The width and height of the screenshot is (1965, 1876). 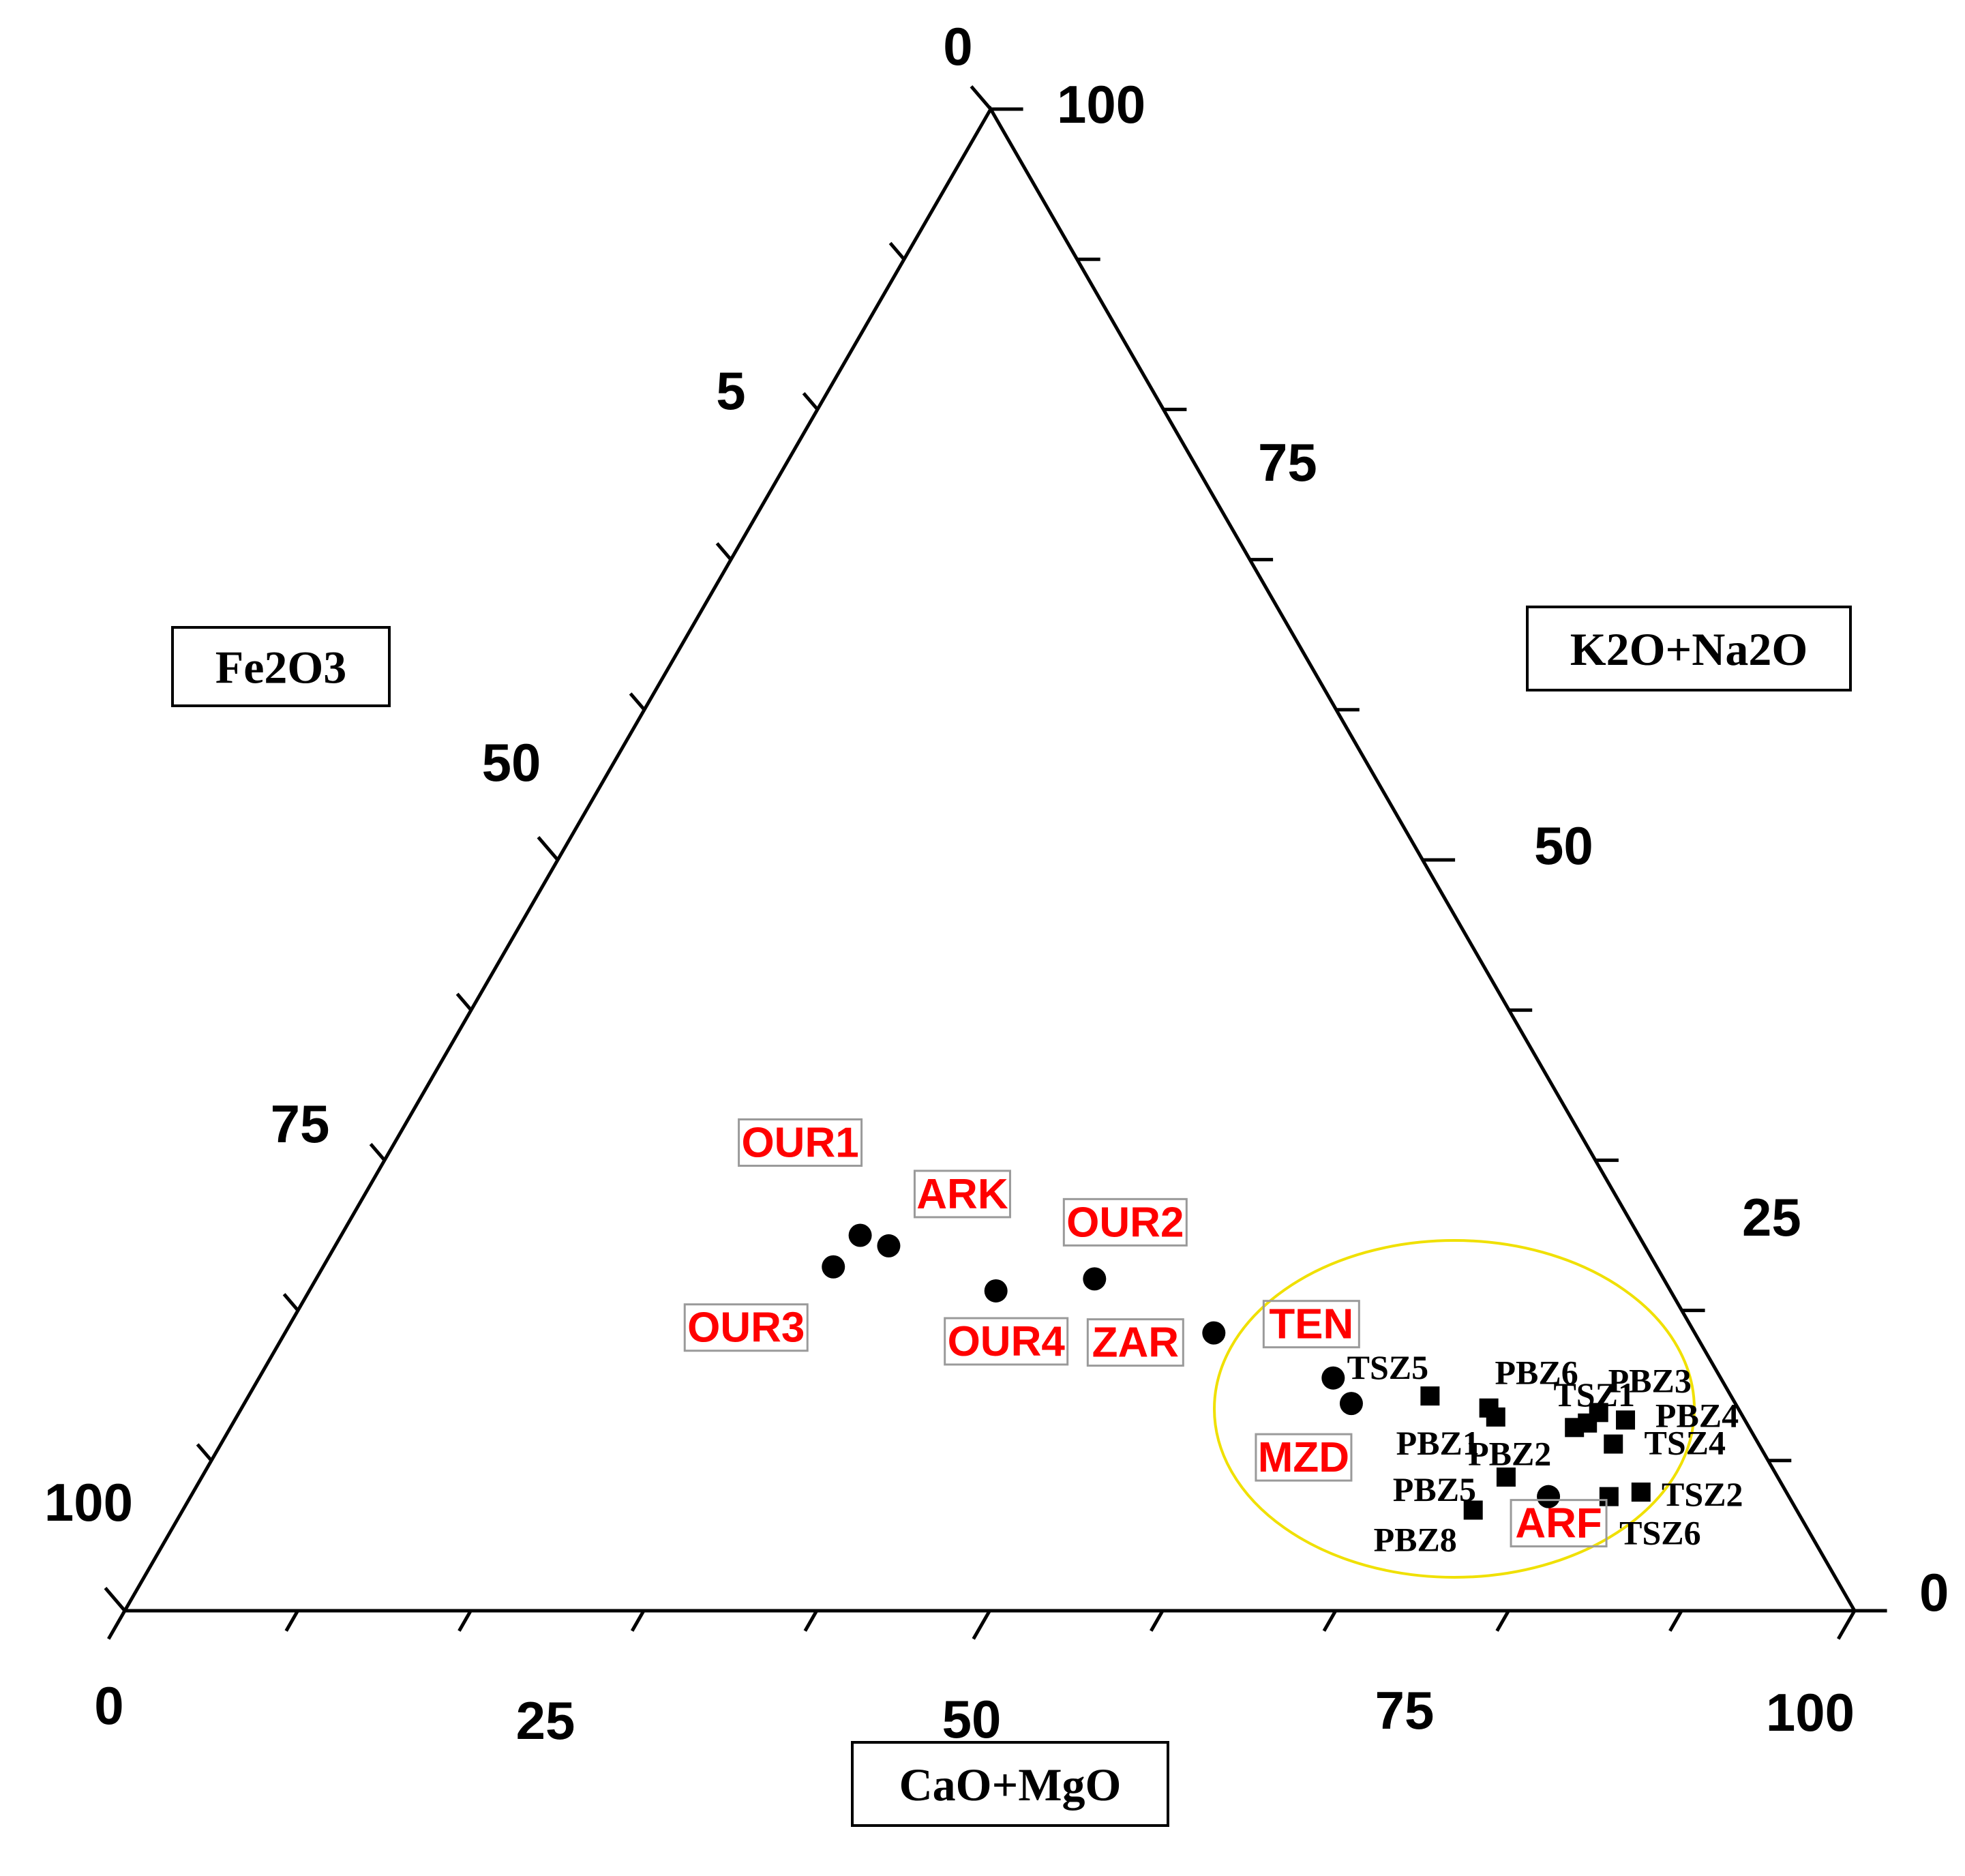 I want to click on right-tick-label: 50, so click(x=1563, y=846).